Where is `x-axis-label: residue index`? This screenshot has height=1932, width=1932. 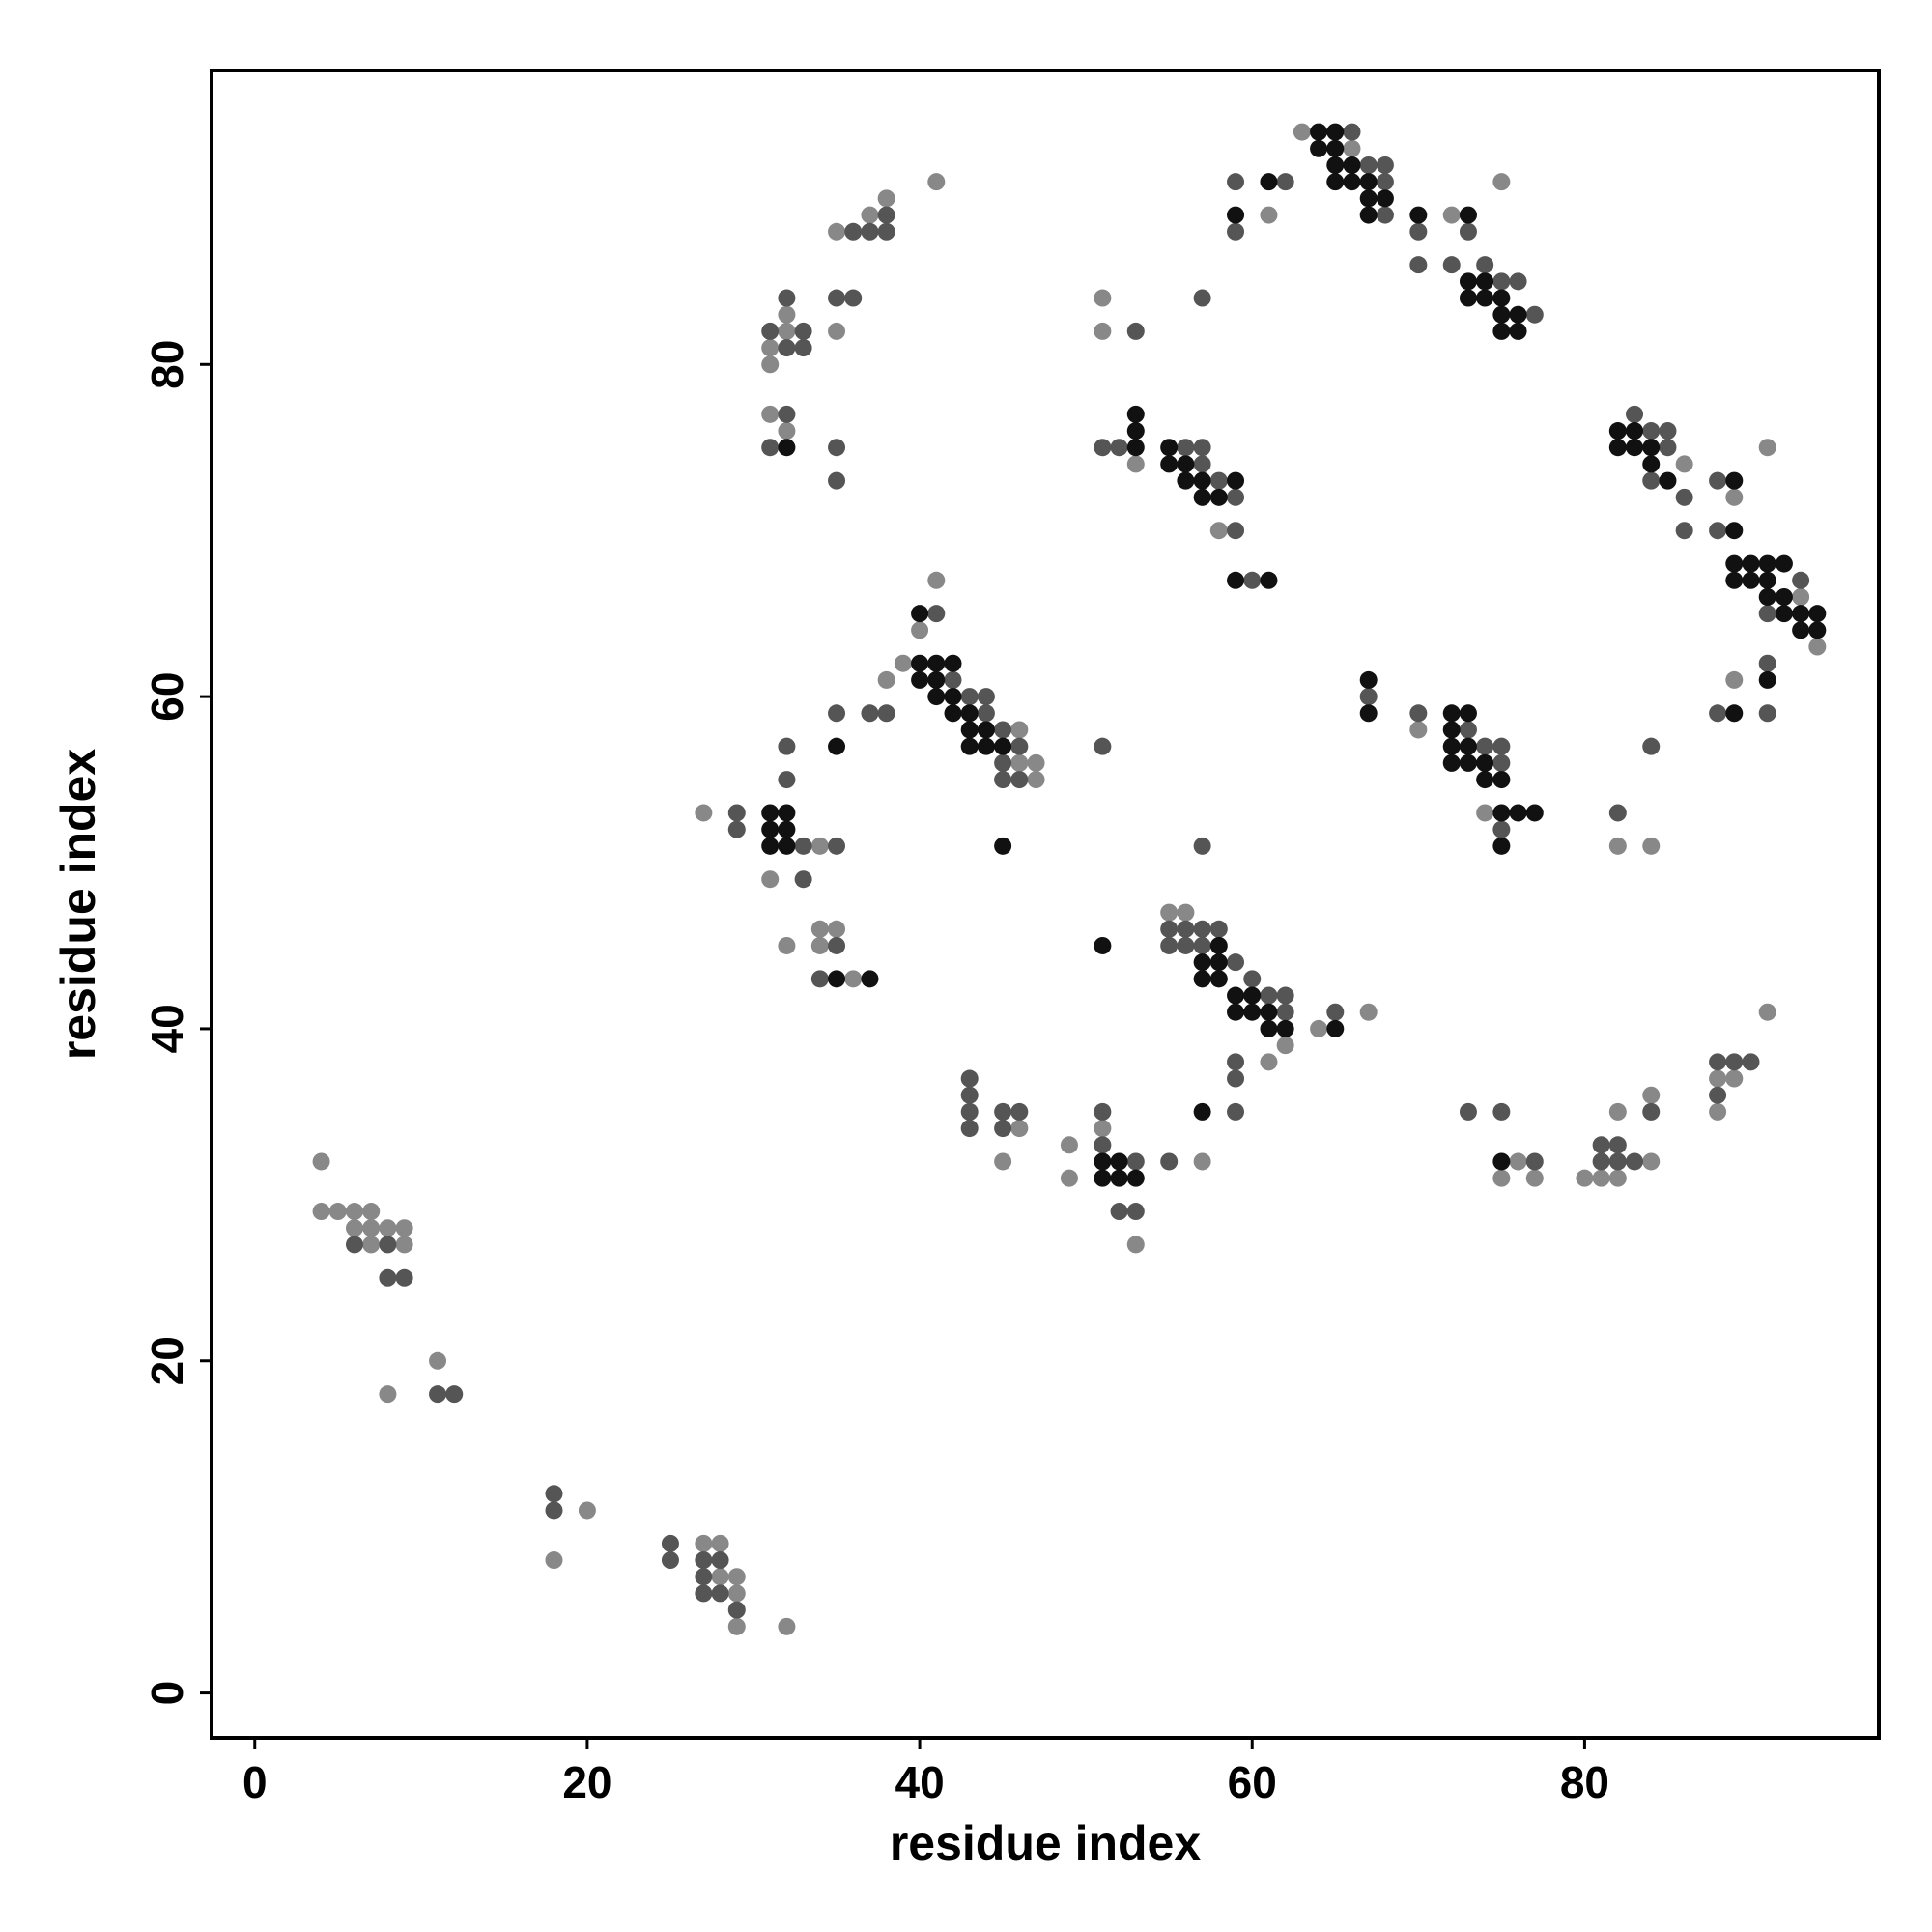
x-axis-label: residue index is located at coordinates (1046, 1843).